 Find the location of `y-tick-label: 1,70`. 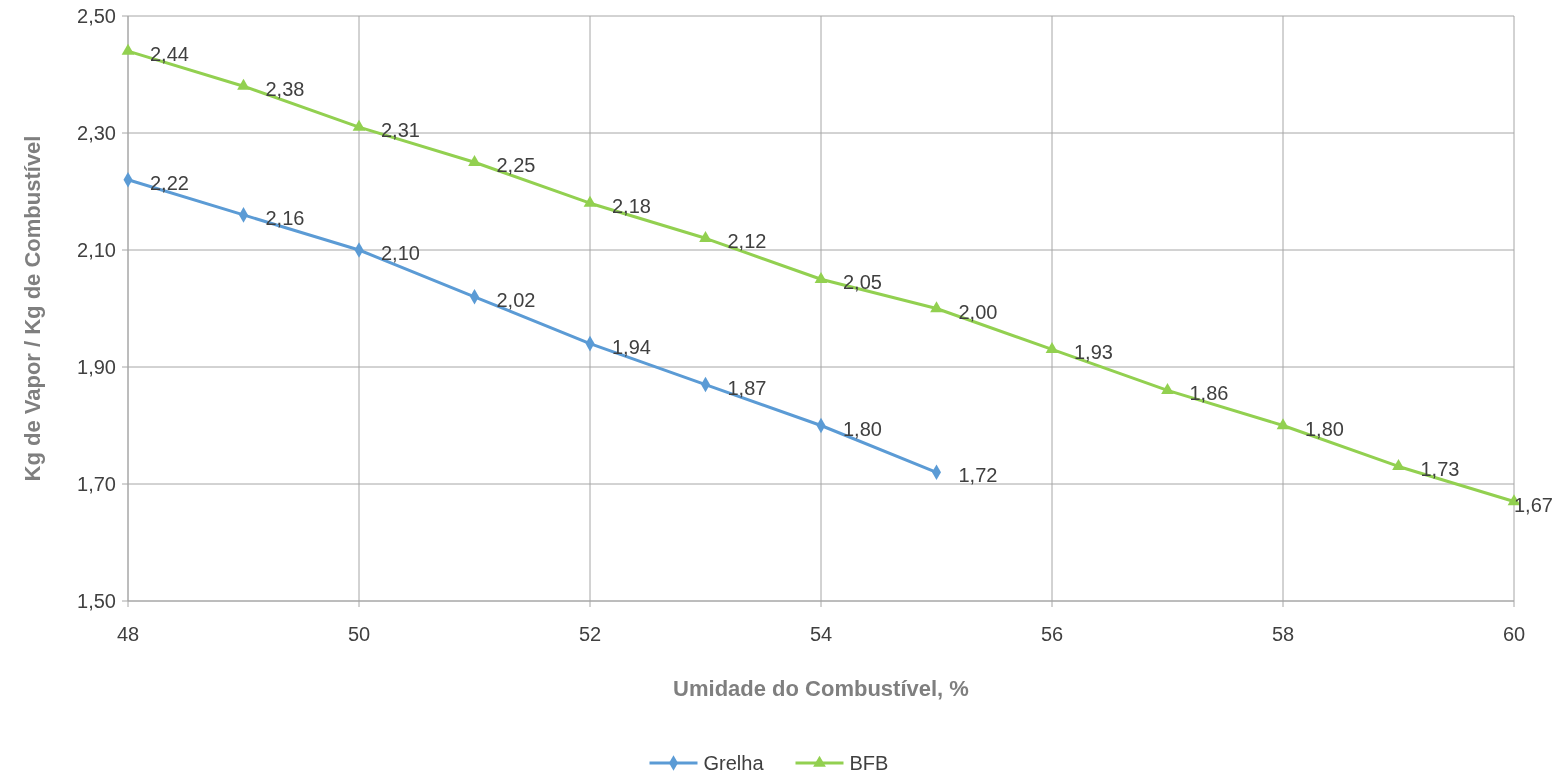

y-tick-label: 1,70 is located at coordinates (96, 484).